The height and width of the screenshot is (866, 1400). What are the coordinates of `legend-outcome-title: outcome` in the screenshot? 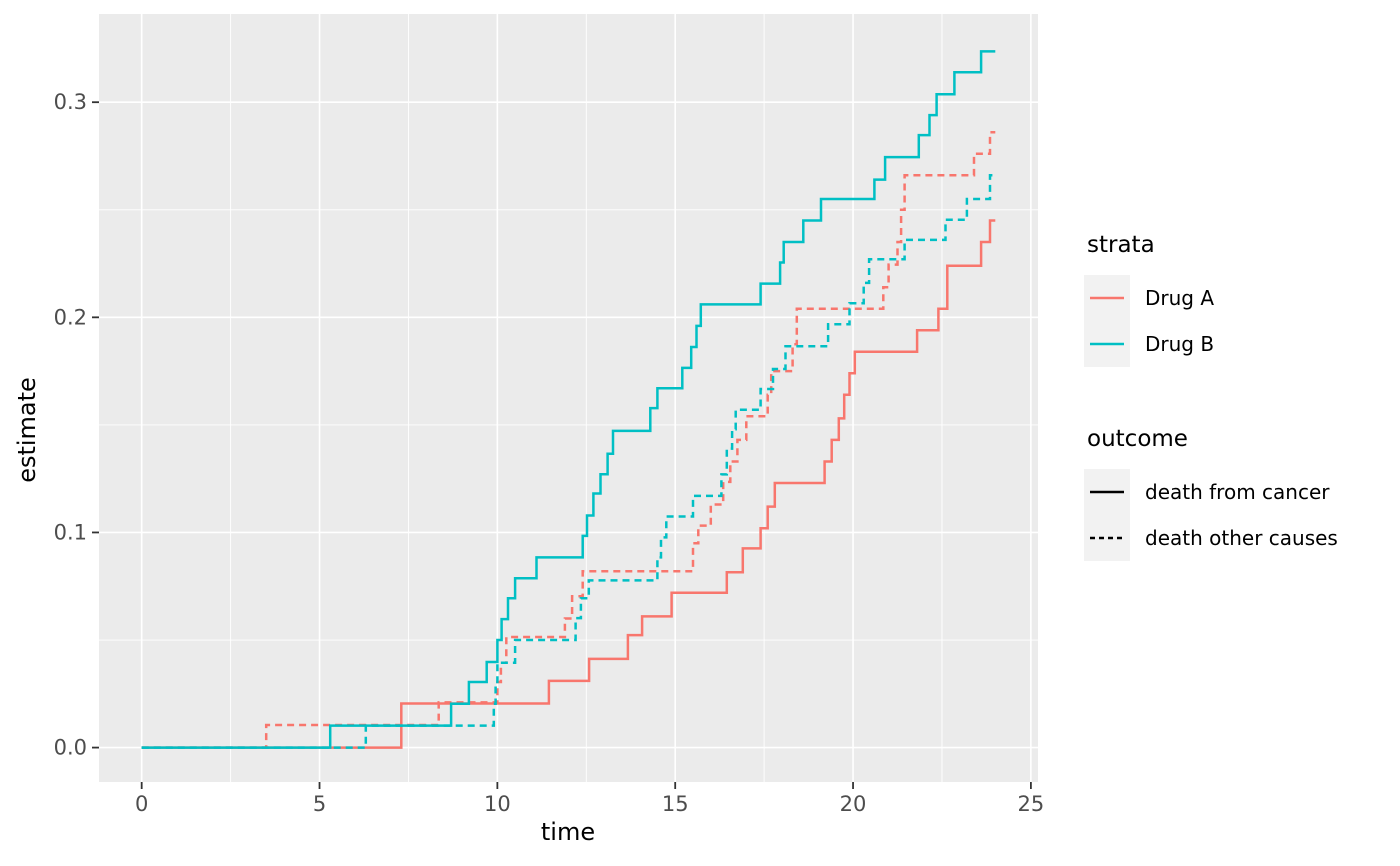 It's located at (1137, 439).